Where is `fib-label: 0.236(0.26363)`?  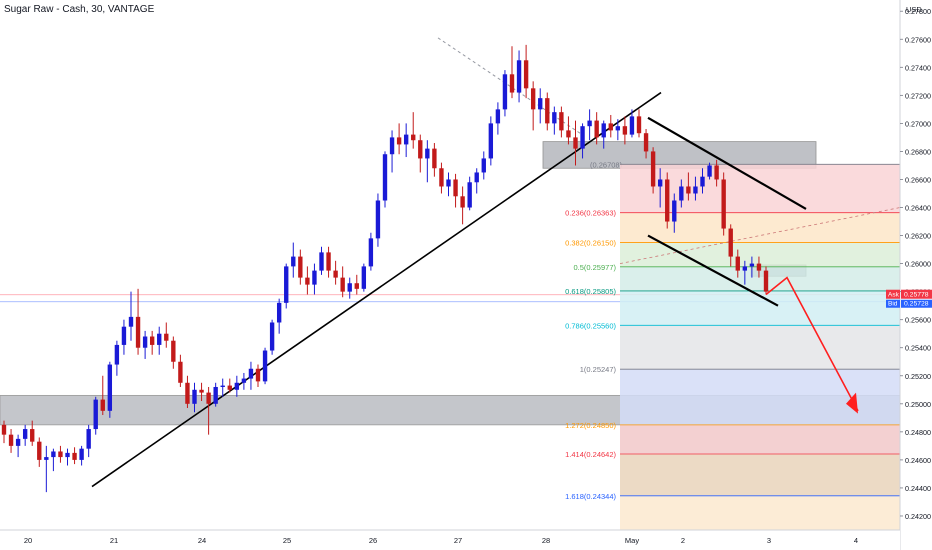
fib-label: 0.236(0.26363) is located at coordinates (590, 213).